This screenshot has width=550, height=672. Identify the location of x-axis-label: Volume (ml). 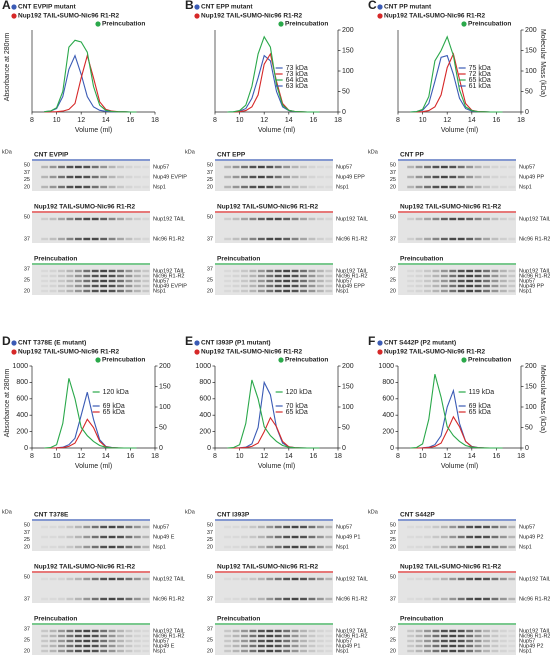
(93, 130).